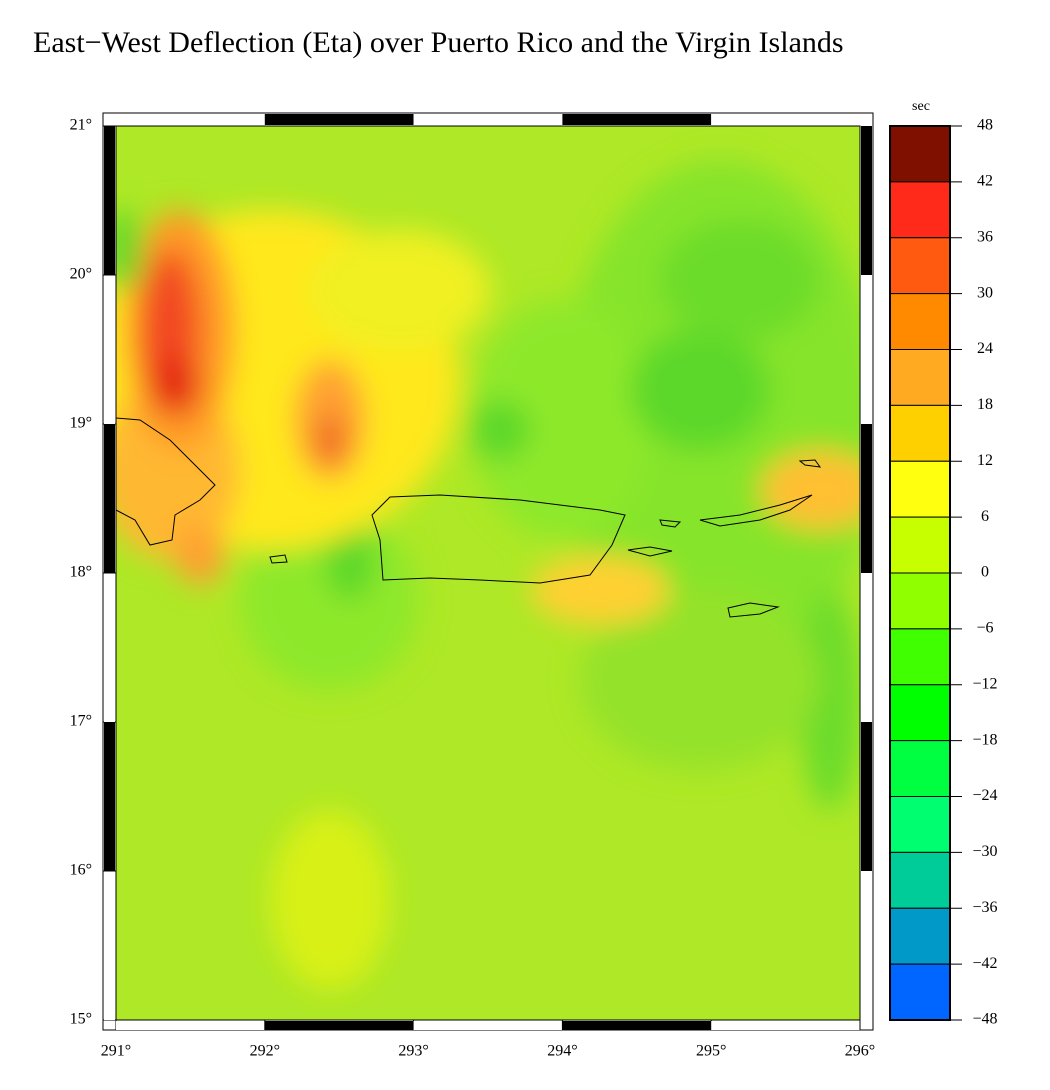 The width and height of the screenshot is (1050, 1090). Describe the element at coordinates (753, 610) in the screenshot. I see `st-croix-coast` at that location.